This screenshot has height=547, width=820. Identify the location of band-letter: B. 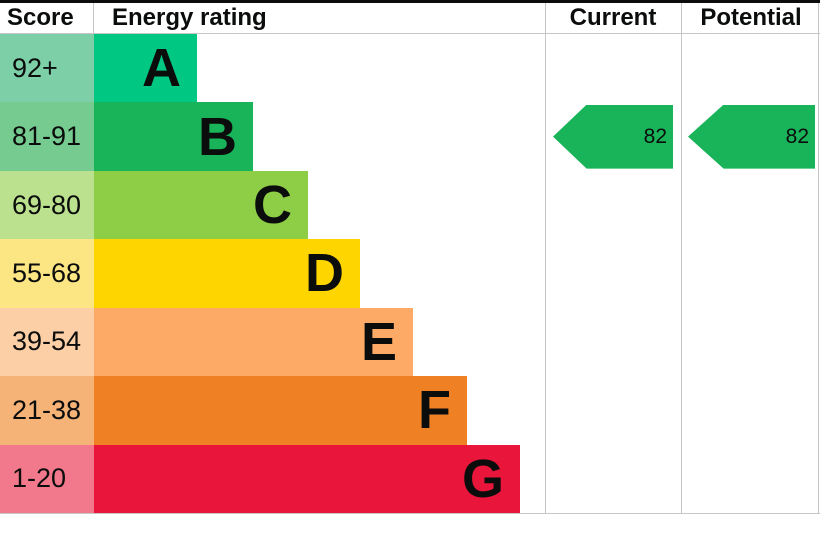
(217, 136).